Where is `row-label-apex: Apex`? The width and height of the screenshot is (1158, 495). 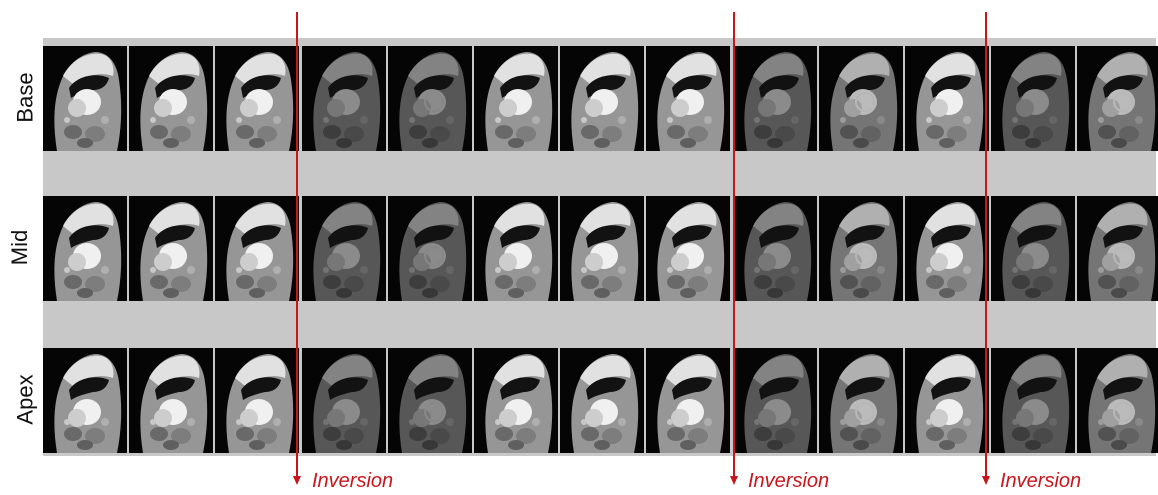 row-label-apex: Apex is located at coordinates (25, 399).